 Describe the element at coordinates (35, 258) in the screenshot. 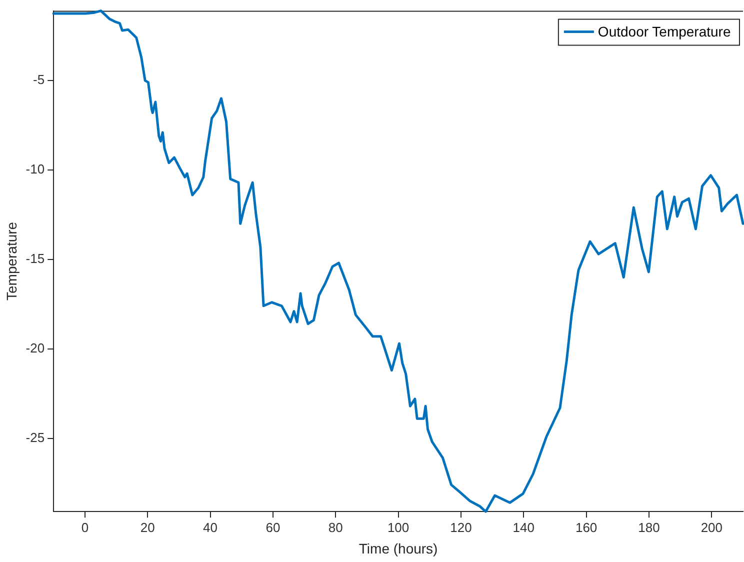

I see `y-tick-label: -15` at that location.